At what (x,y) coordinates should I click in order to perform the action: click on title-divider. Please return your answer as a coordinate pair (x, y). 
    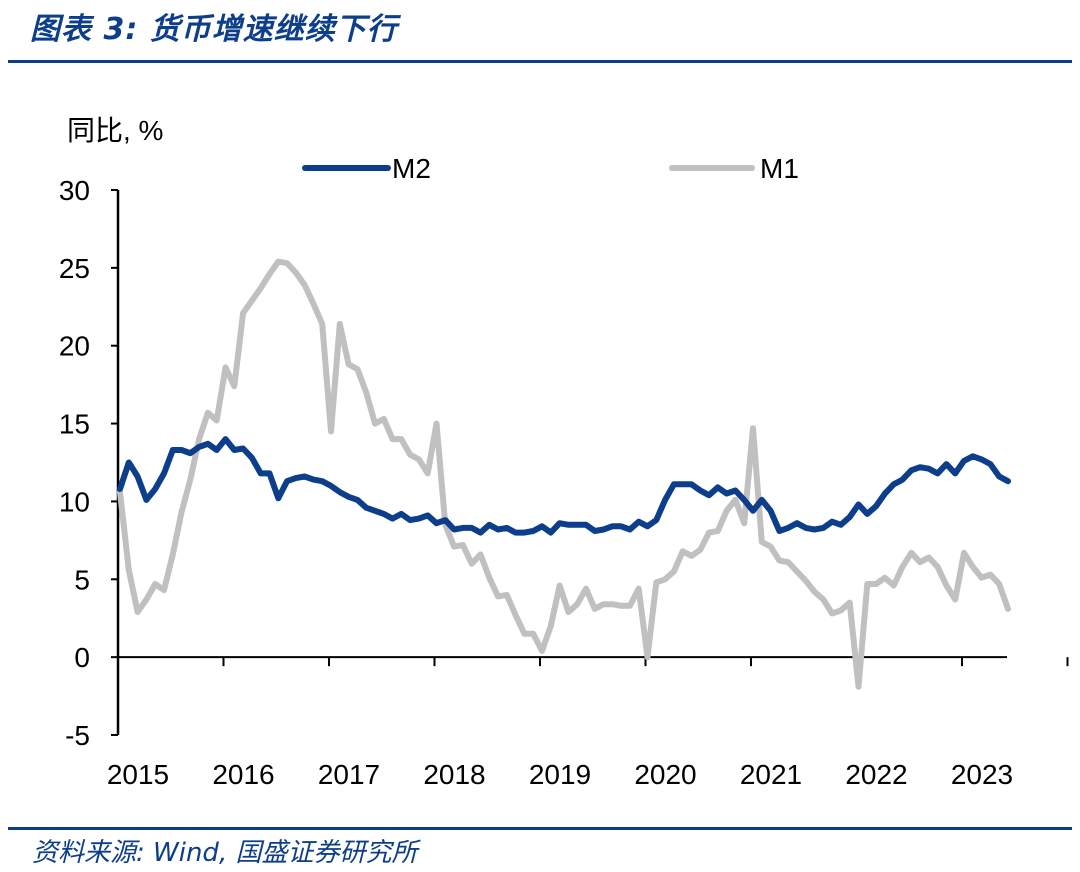
    Looking at the image, I should click on (540, 61).